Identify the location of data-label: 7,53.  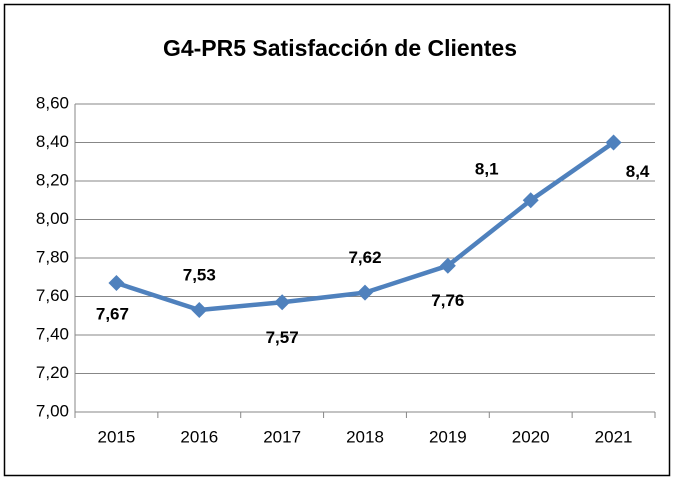
(199, 274).